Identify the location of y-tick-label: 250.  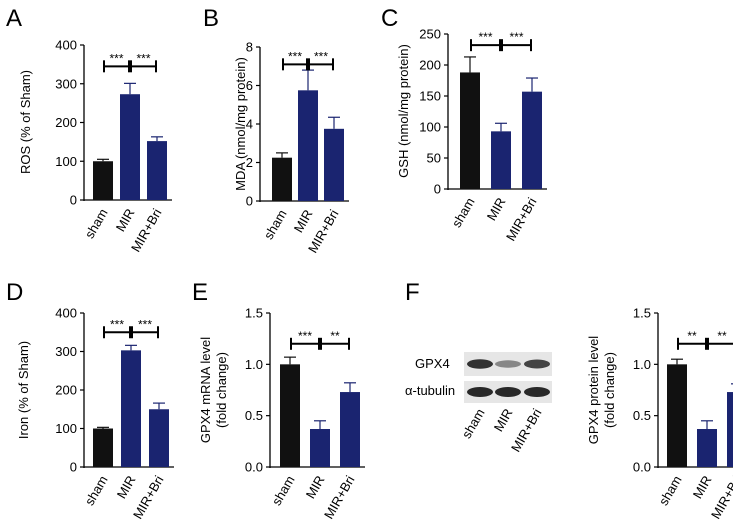
(430, 34).